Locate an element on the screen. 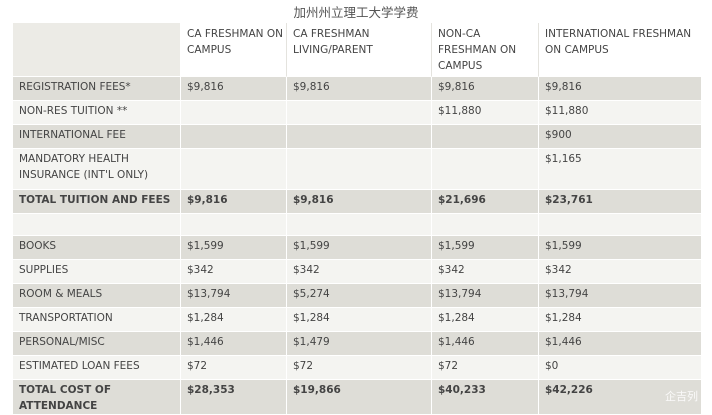 Image resolution: width=712 pixels, height=415 pixels. row-label: REGISTRATION FEES* is located at coordinates (97, 89).